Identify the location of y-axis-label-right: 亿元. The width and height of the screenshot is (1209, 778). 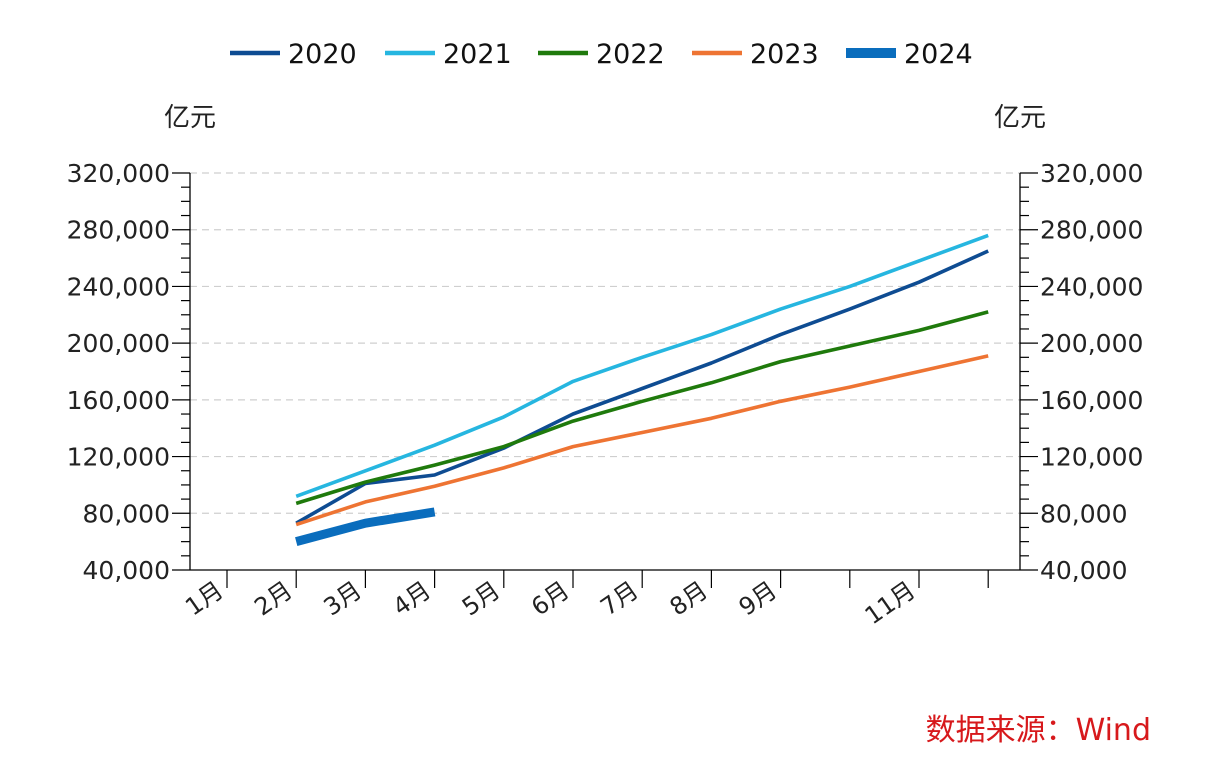
(1020, 118).